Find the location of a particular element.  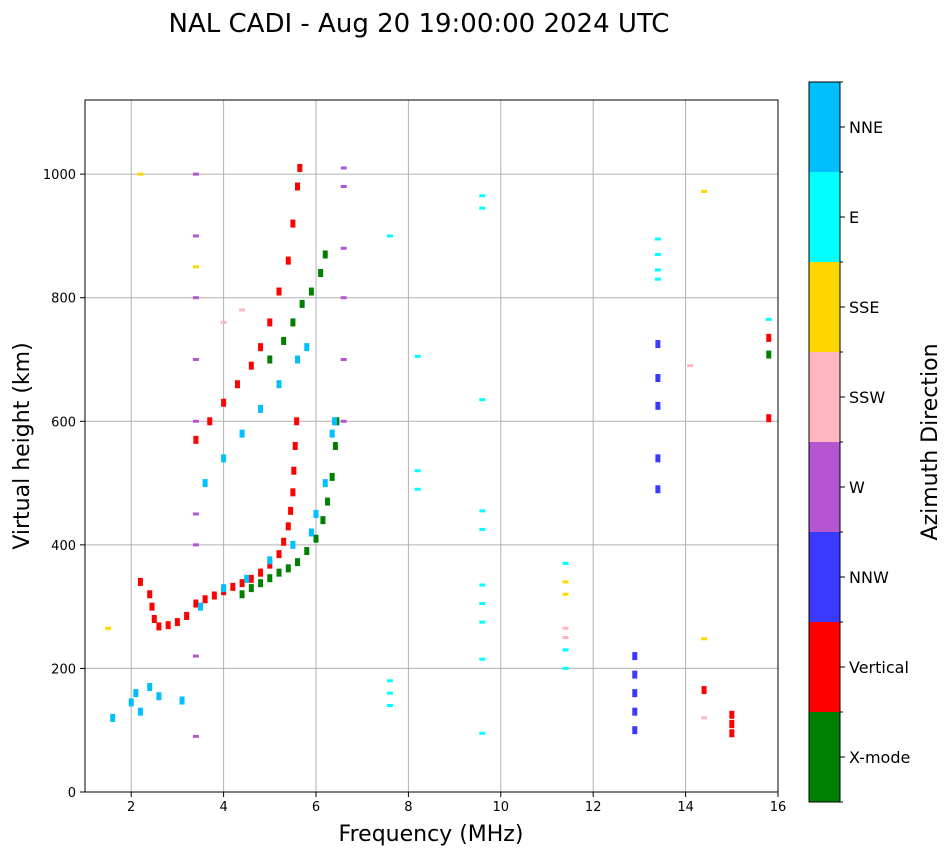

colorbar: X-mode Vertical NNW W SSW SSE E NNE is located at coordinates (859, 442).